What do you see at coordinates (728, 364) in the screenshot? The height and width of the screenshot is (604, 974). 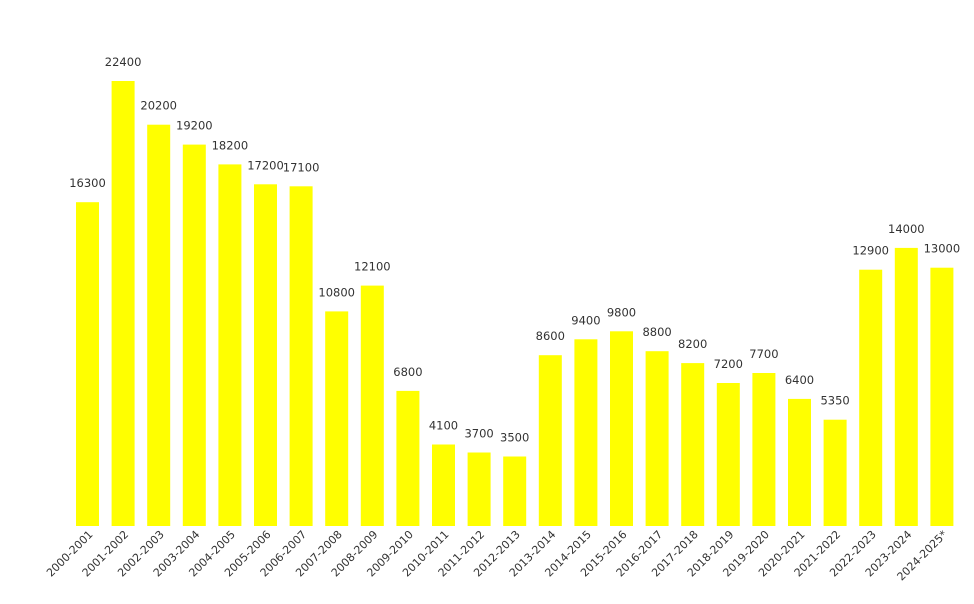 I see `data-label: 7200` at bounding box center [728, 364].